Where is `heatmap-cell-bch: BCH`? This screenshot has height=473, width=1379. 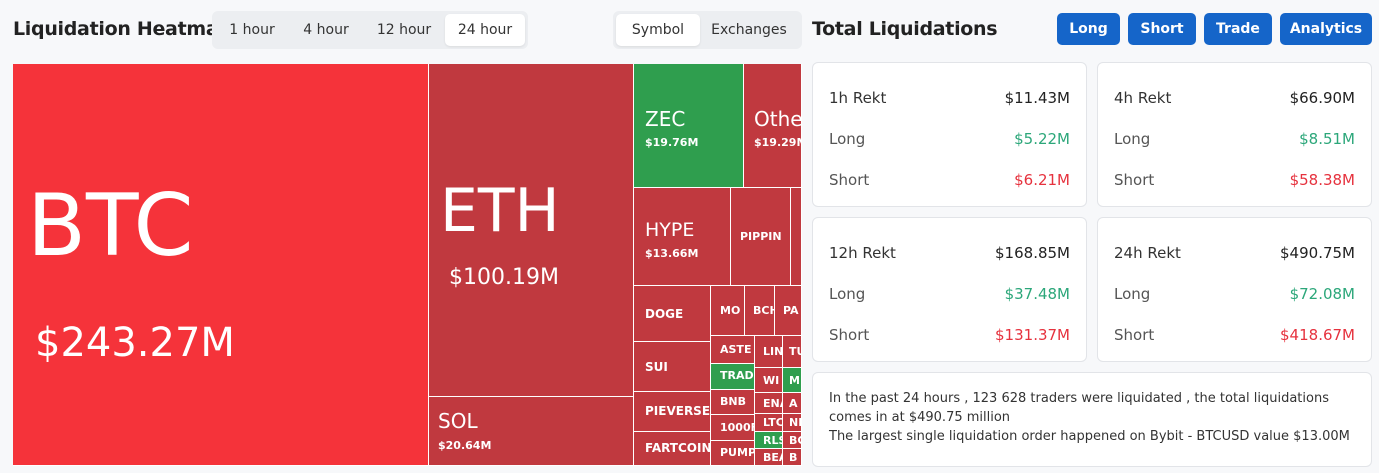
heatmap-cell-bch: BCH is located at coordinates (760, 311).